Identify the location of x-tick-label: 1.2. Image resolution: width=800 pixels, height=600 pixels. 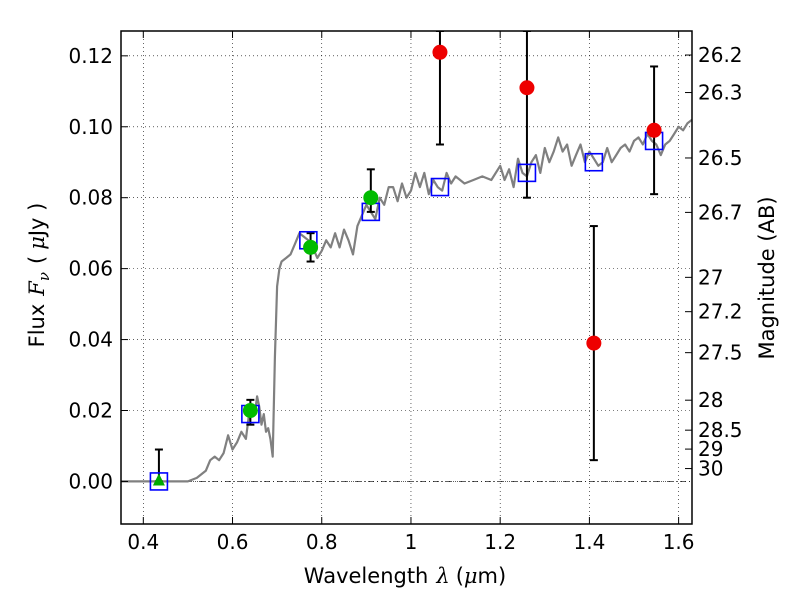
(500, 542).